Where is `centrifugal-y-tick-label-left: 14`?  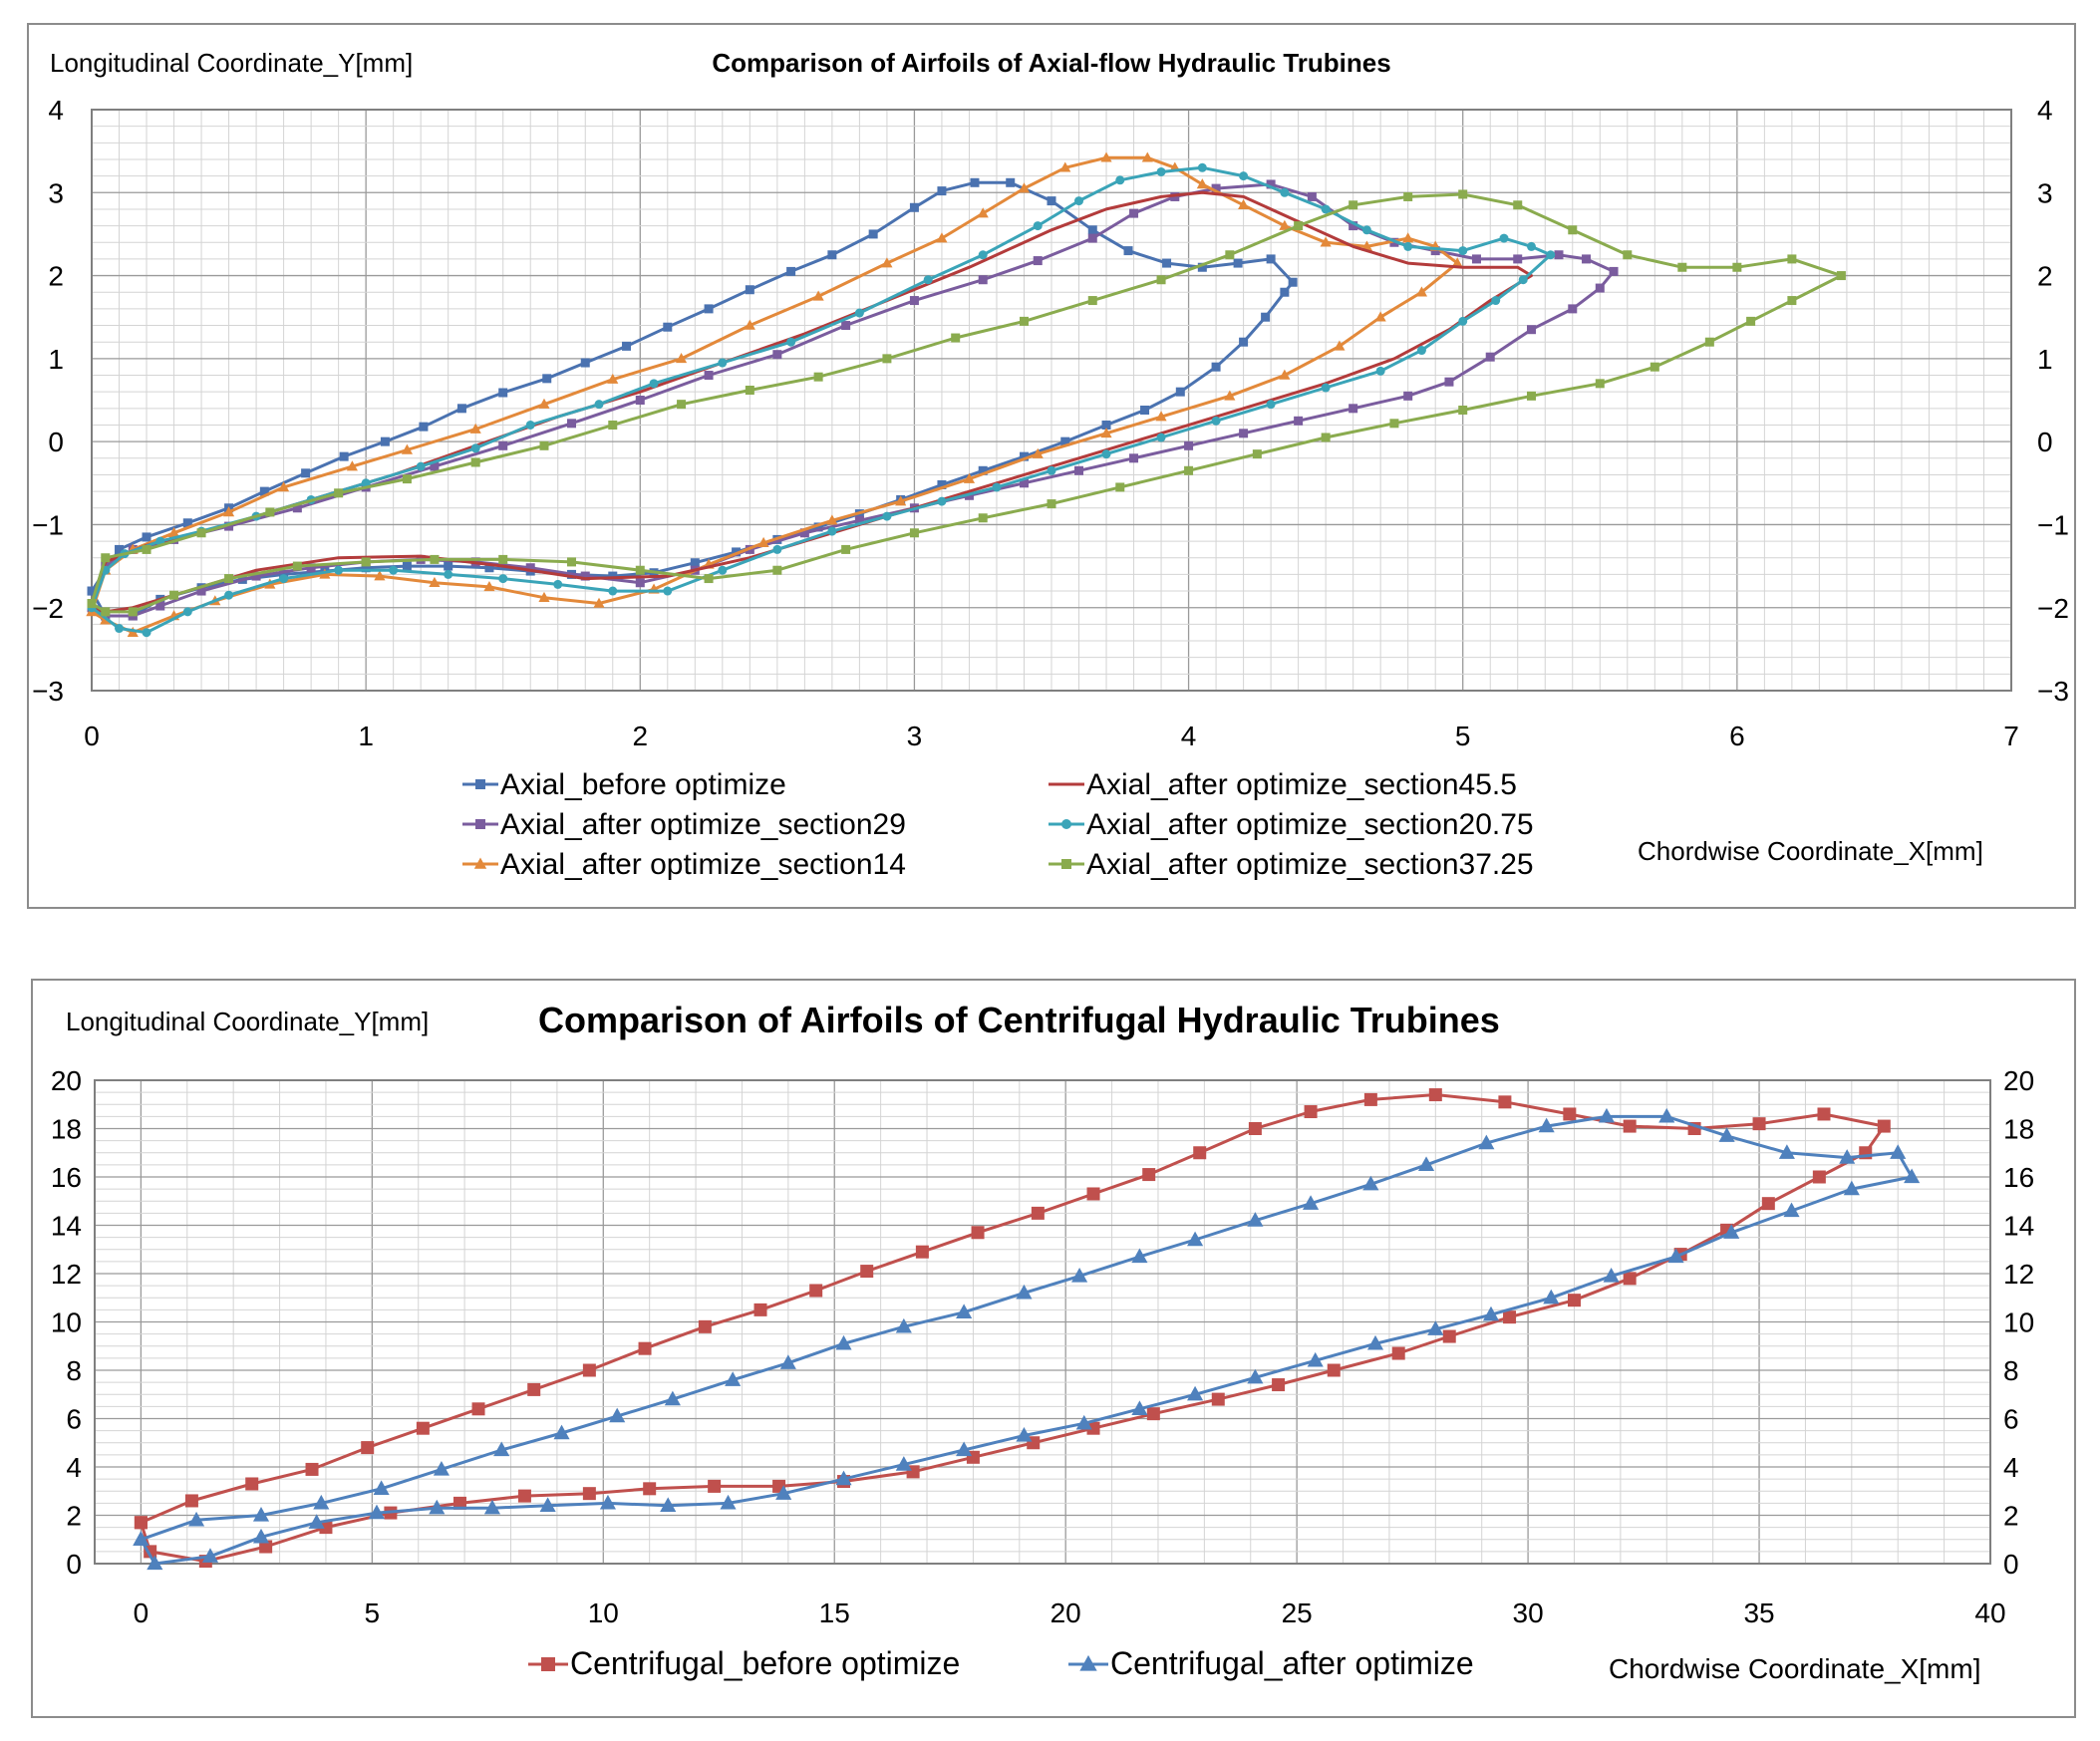 centrifugal-y-tick-label-left: 14 is located at coordinates (67, 1226).